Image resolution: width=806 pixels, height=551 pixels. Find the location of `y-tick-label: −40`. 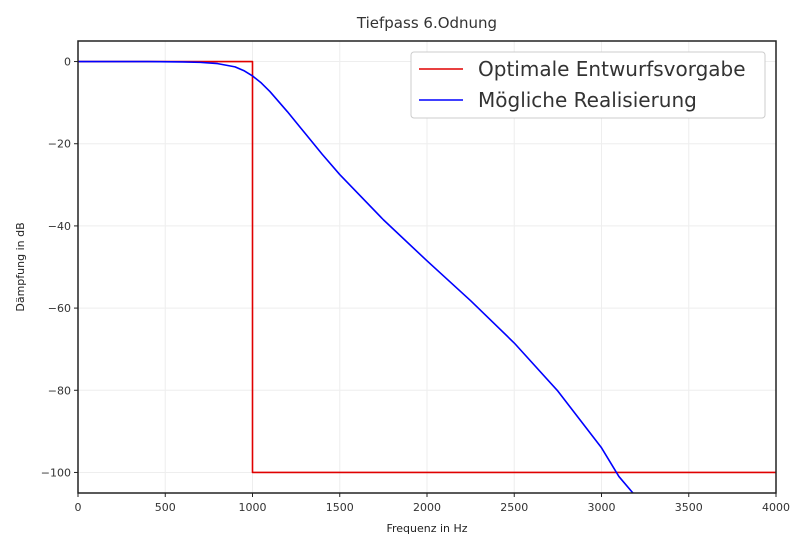

y-tick-label: −40 is located at coordinates (59, 226).